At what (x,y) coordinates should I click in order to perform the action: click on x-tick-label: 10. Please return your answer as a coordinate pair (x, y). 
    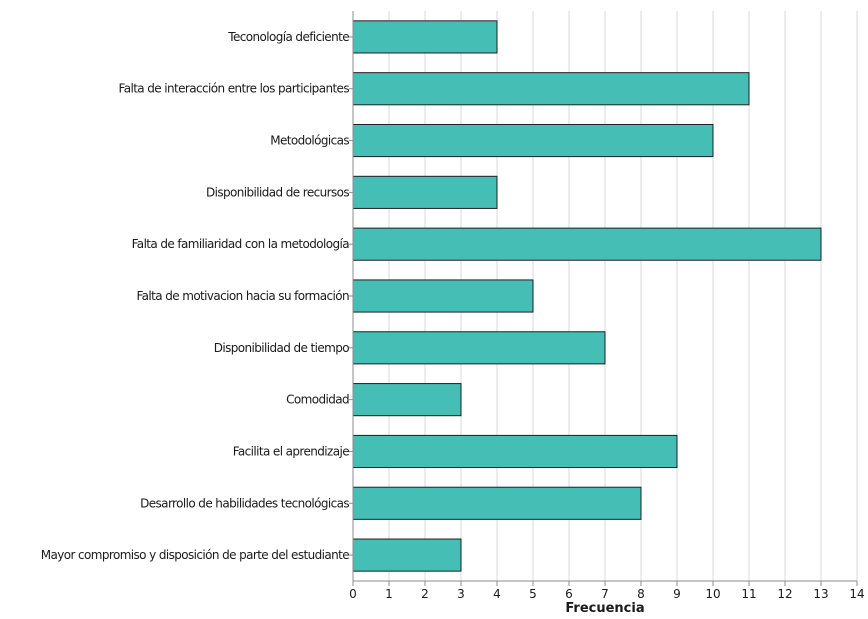
    Looking at the image, I should click on (712, 594).